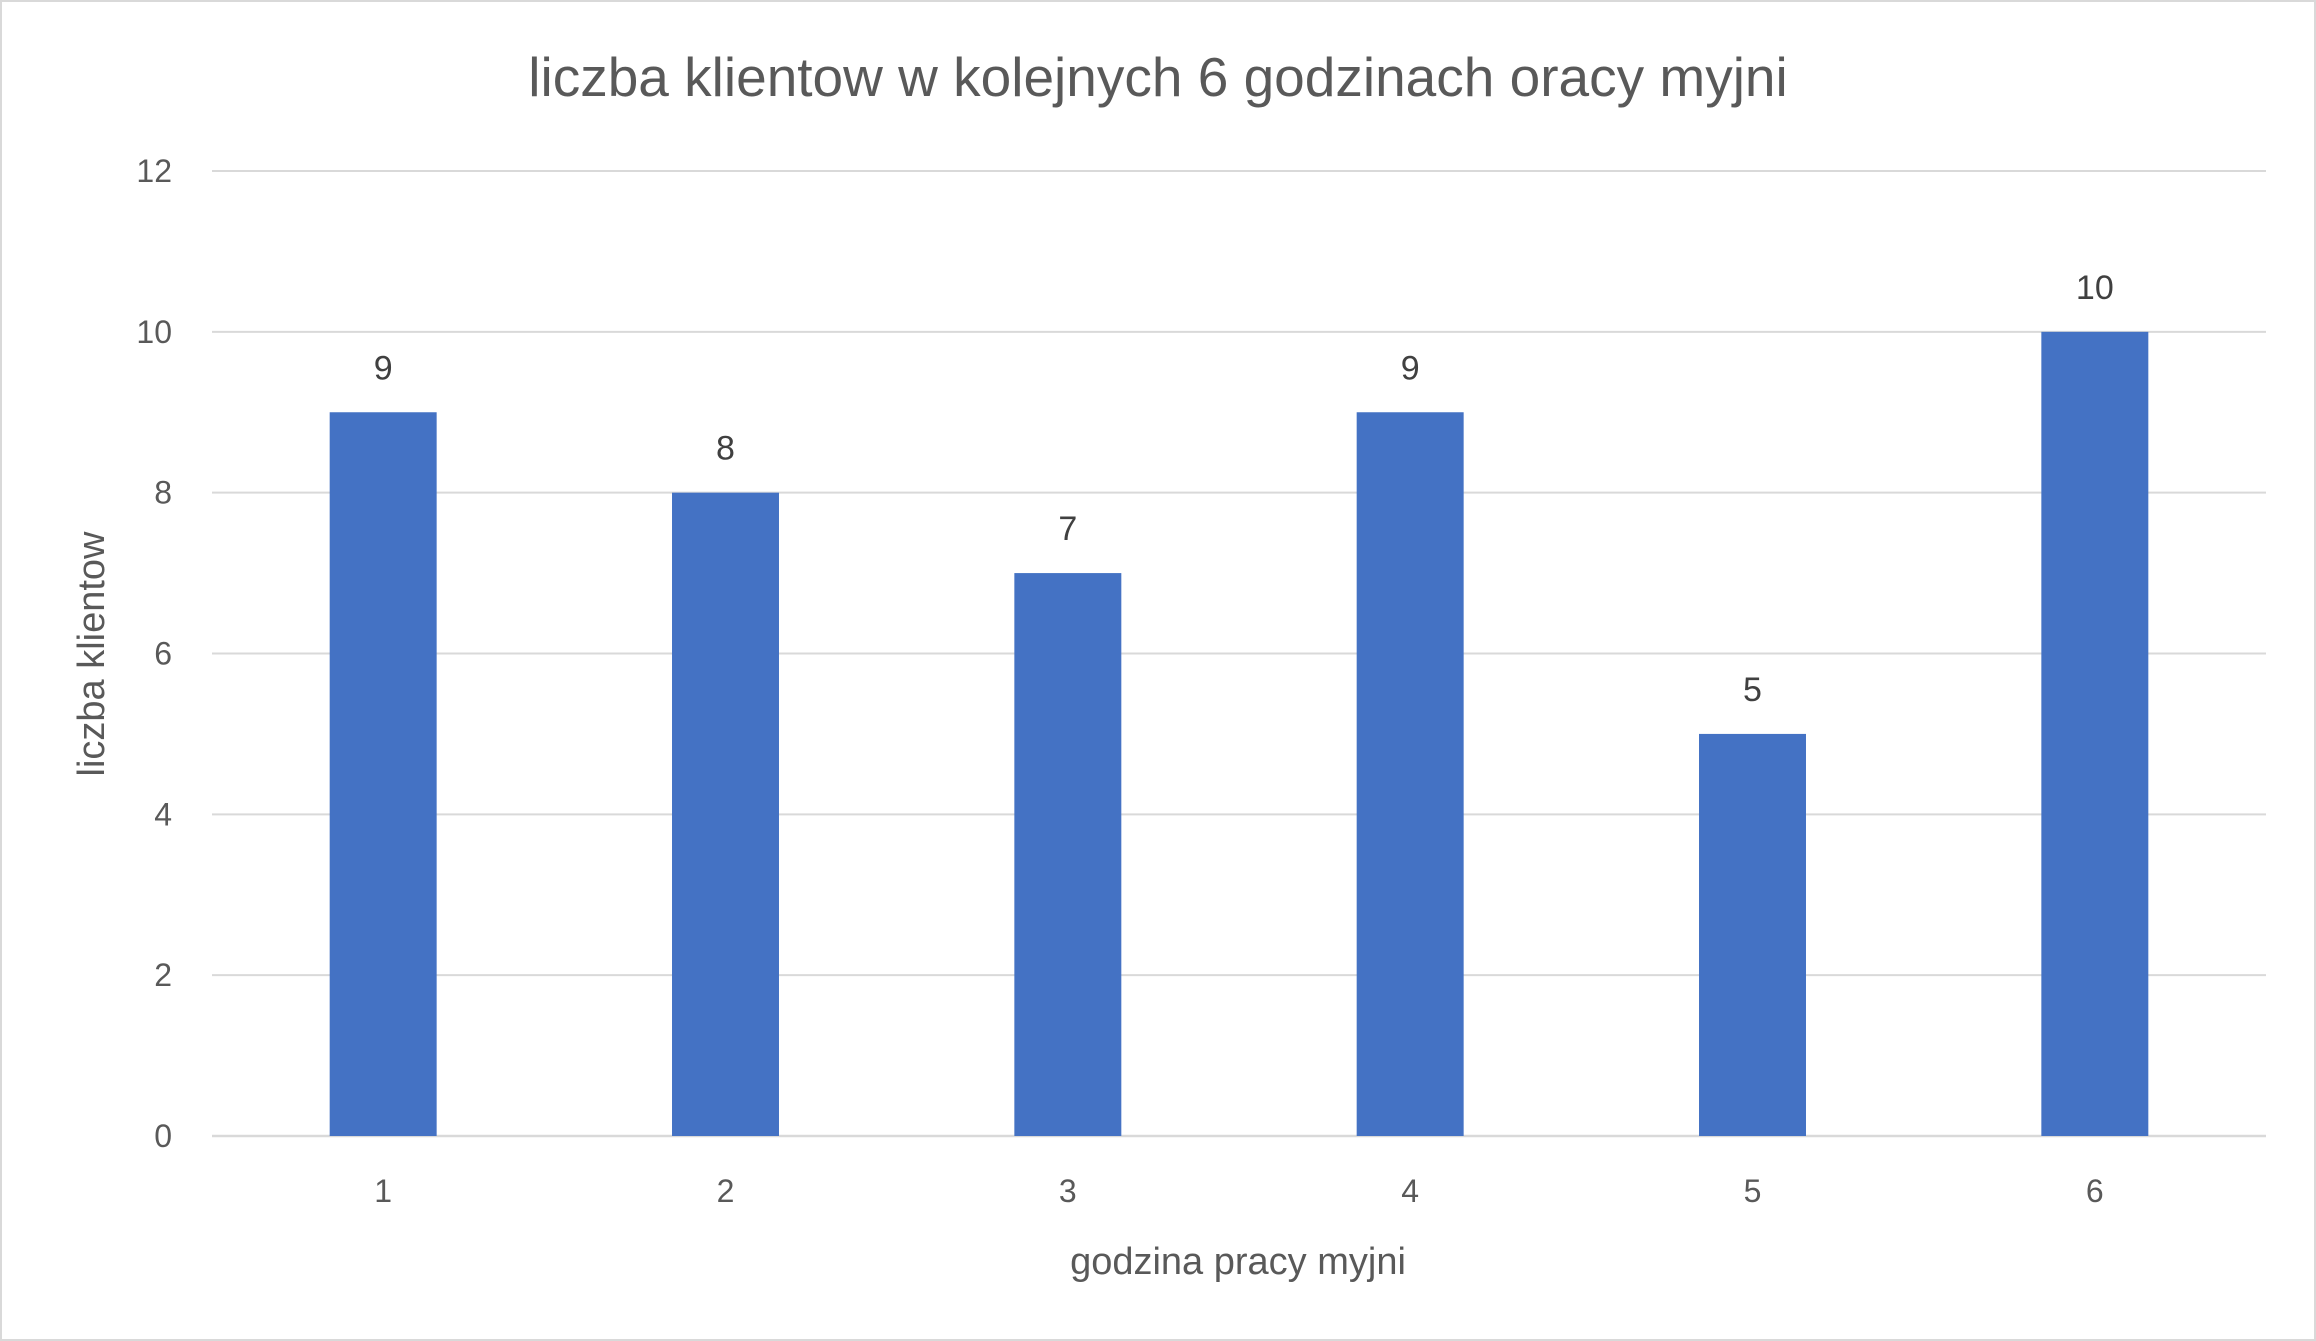 The image size is (2316, 1341). I want to click on y-tick-label: 4, so click(163, 814).